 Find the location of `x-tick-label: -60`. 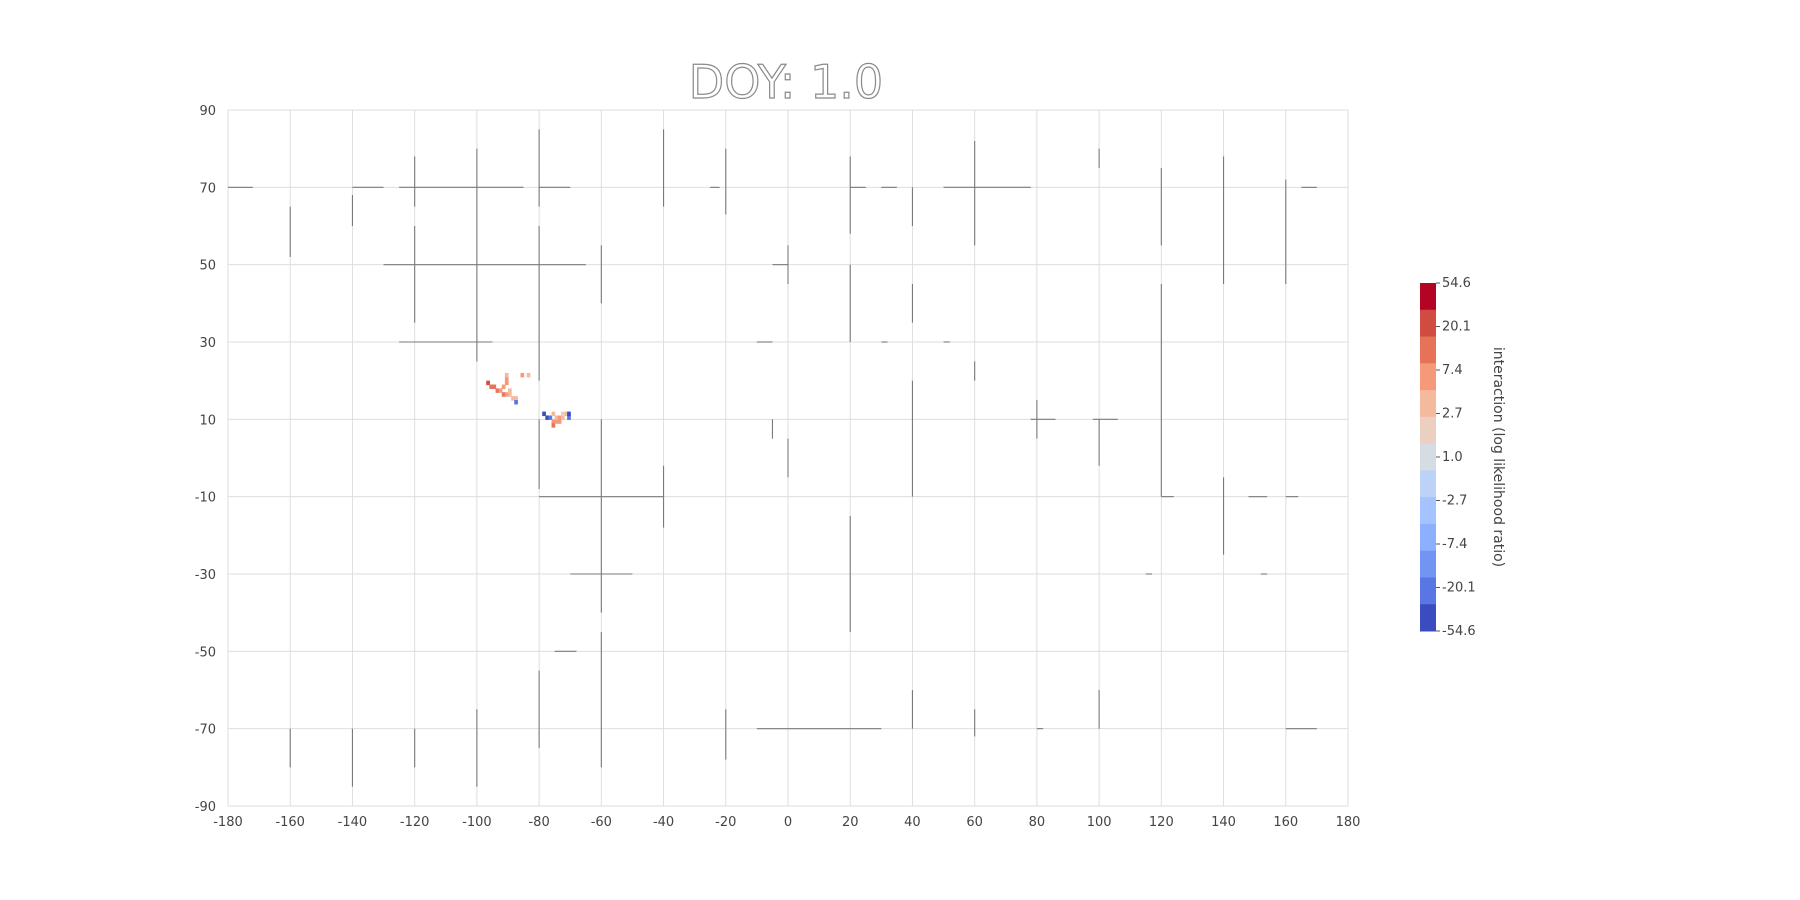

x-tick-label: -60 is located at coordinates (601, 822).